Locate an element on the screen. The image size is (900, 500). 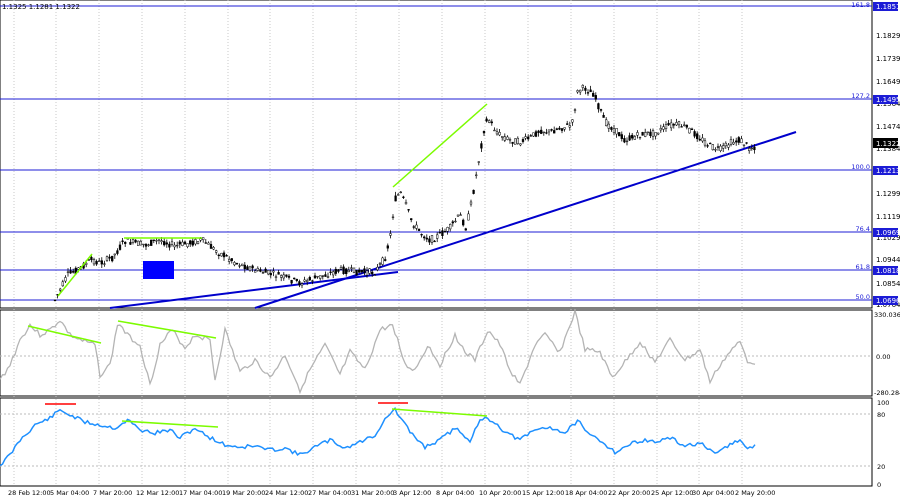
rsi-tick-80: 80 is located at coordinates (881, 415).